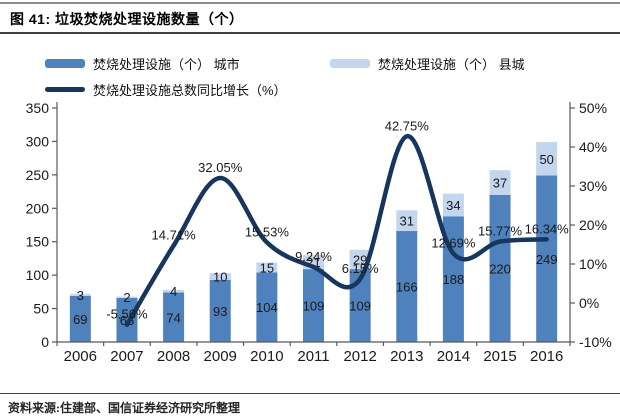 The height and width of the screenshot is (419, 620). I want to click on legend-item-county: 焚烧处理设施（个） 县城, so click(427, 63).